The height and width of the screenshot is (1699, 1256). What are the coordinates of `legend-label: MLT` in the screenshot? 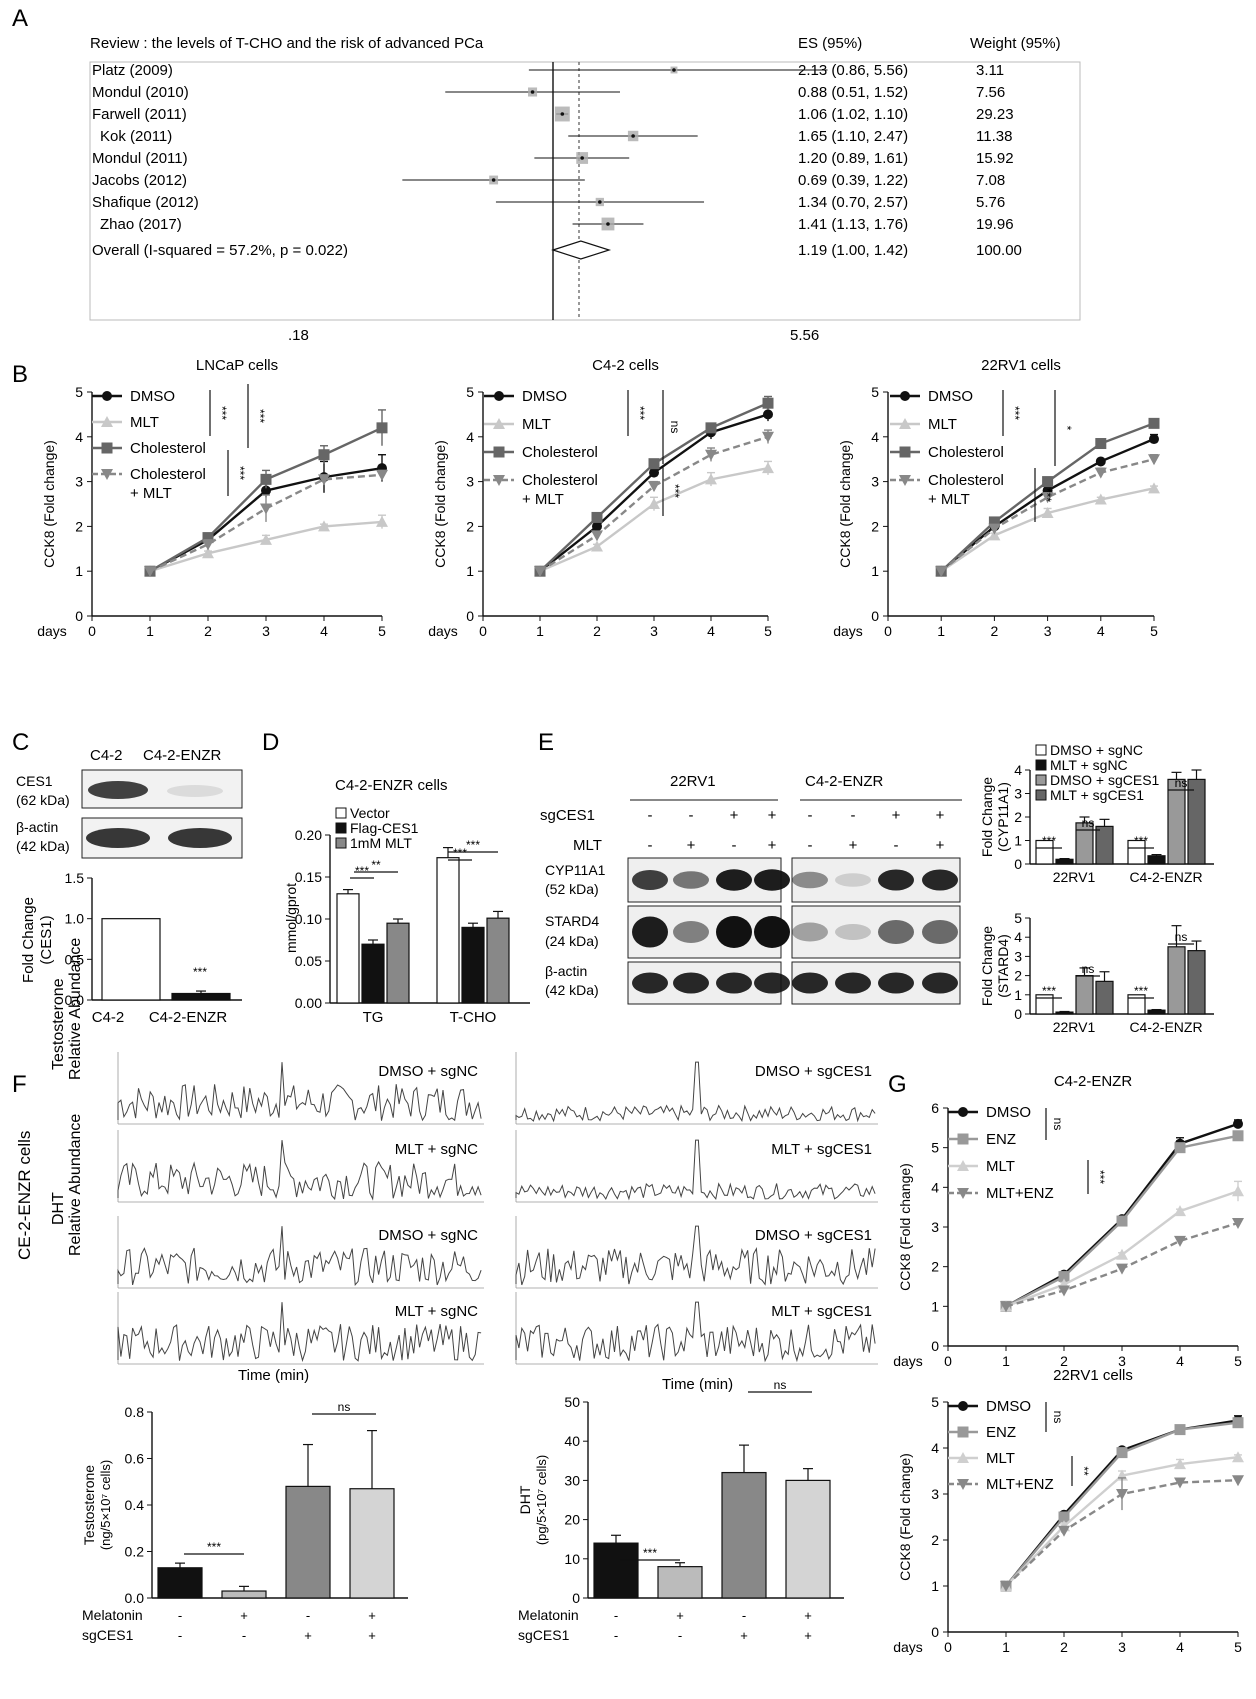 It's located at (144, 422).